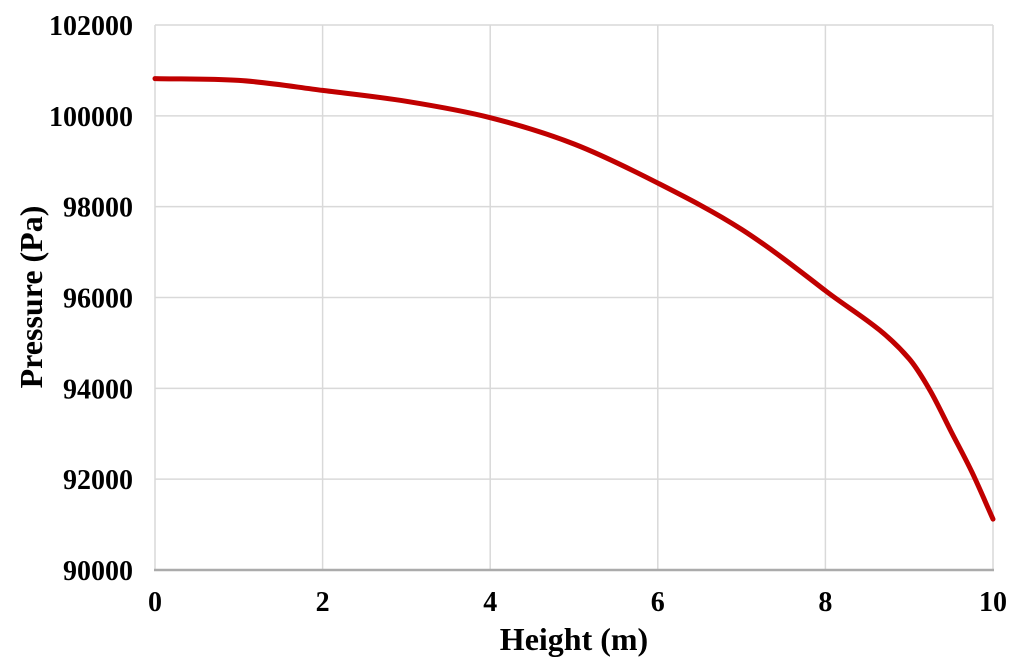 This screenshot has height=664, width=1022. What do you see at coordinates (98, 208) in the screenshot?
I see `y-tick-label: 98000` at bounding box center [98, 208].